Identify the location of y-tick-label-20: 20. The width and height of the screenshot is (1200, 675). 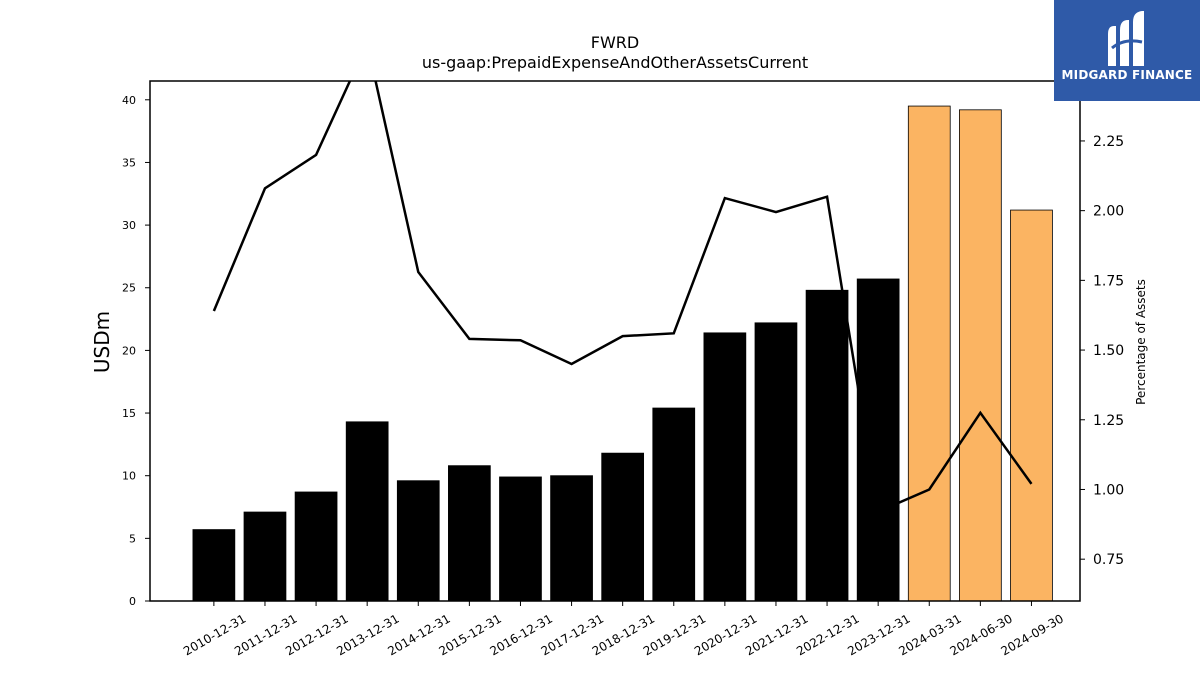
(129, 350).